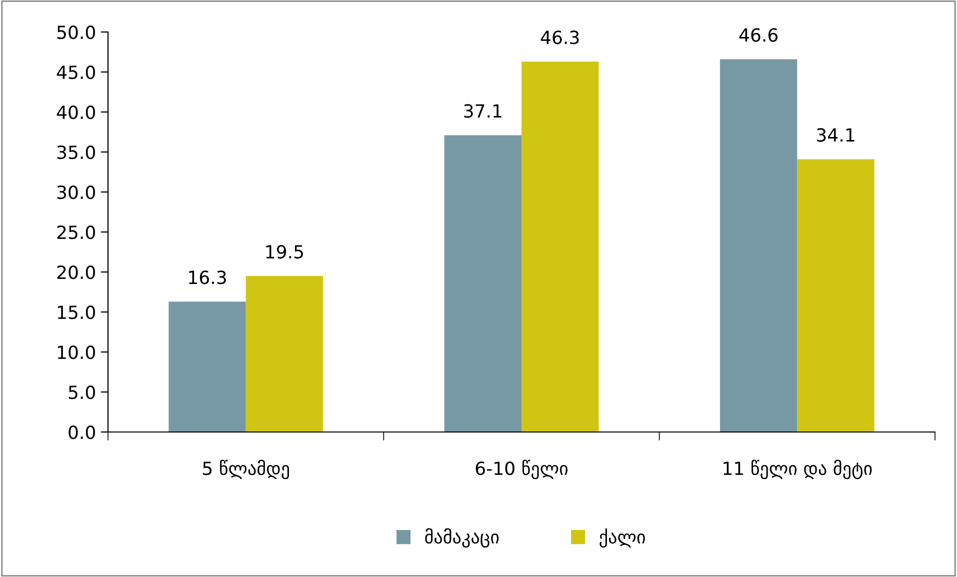 This screenshot has width=957, height=577. What do you see at coordinates (483, 111) in the screenshot?
I see `data-label: 37.1` at bounding box center [483, 111].